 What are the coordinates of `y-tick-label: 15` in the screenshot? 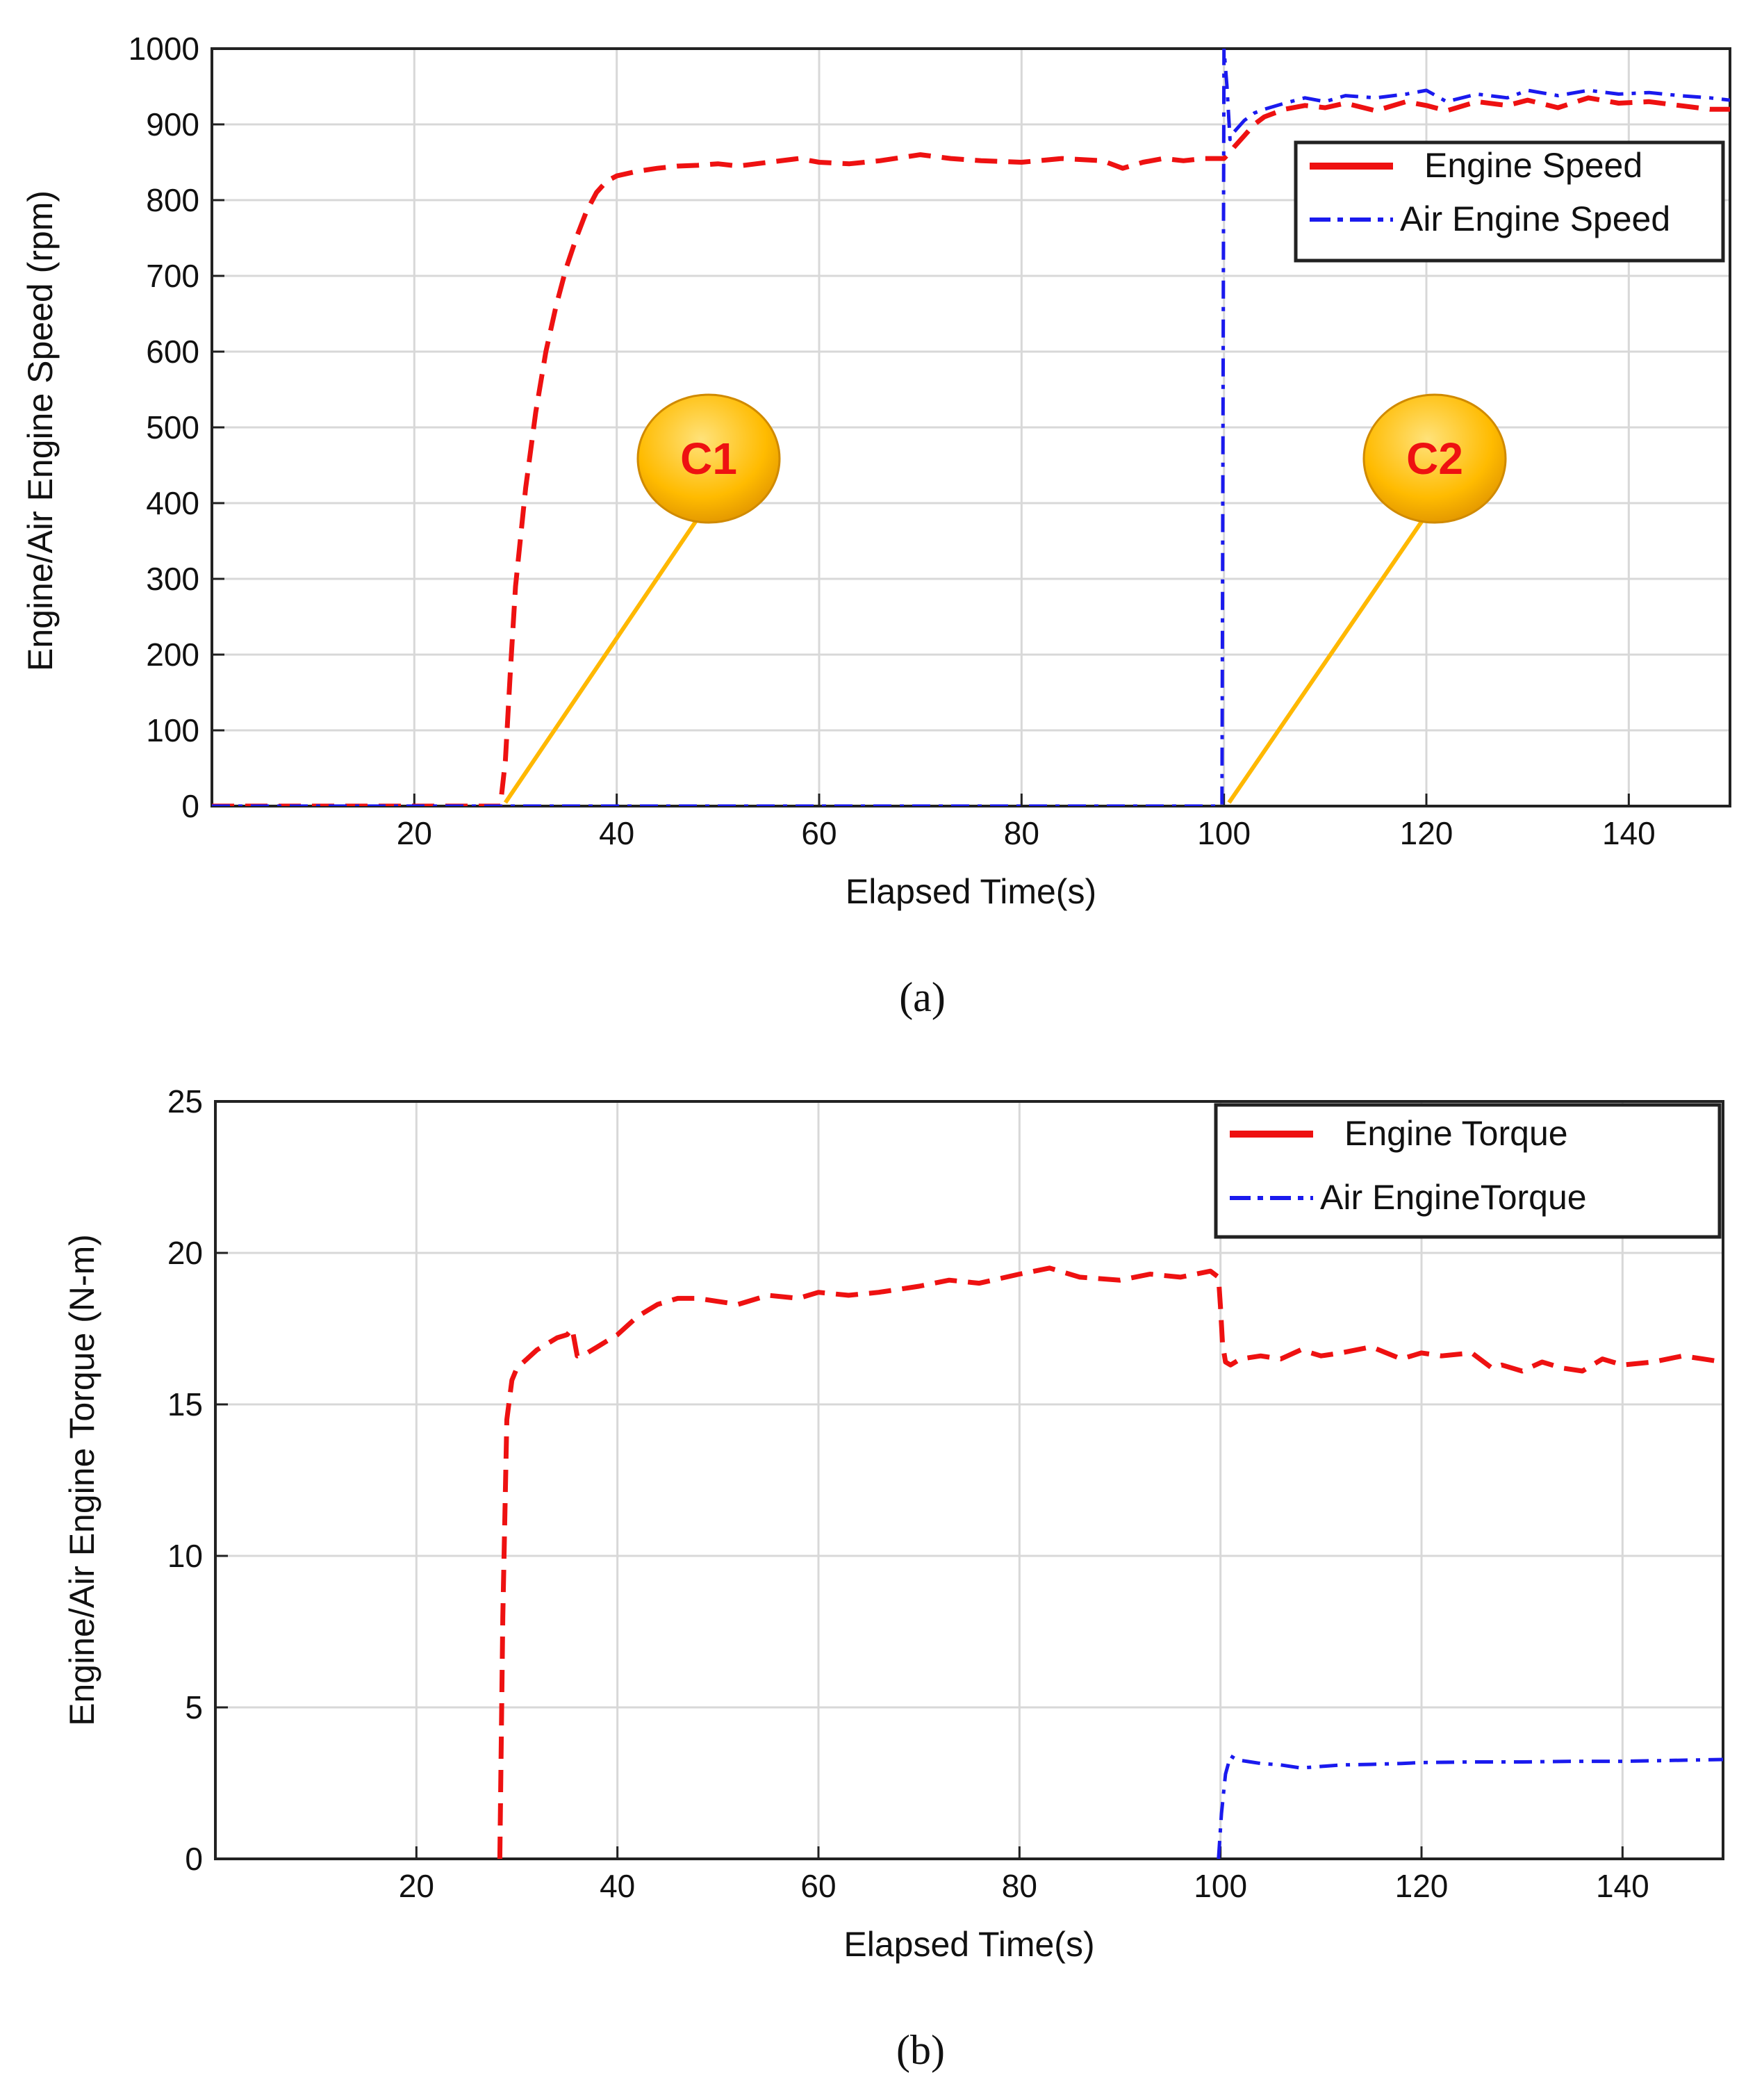 It's located at (185, 1404).